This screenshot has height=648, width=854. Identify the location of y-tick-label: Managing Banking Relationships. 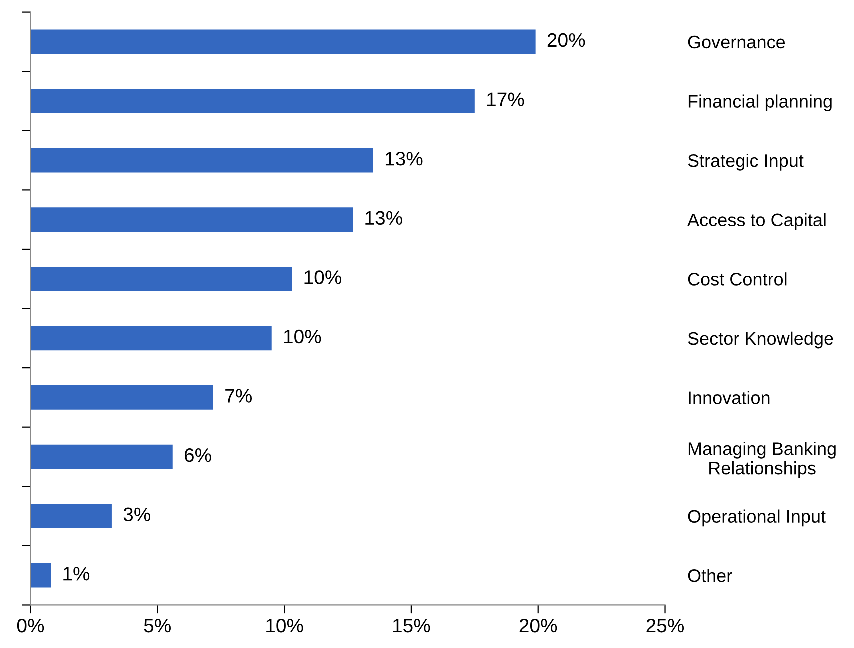
(762, 460).